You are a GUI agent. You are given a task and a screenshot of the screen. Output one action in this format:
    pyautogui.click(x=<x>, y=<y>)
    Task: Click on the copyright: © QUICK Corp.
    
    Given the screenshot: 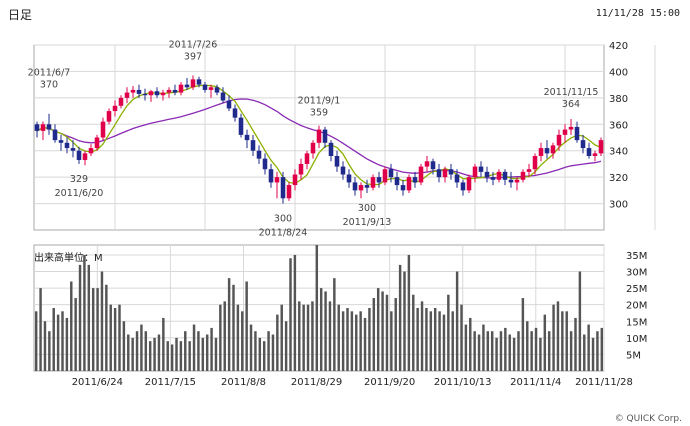 What is the action you would take?
    pyautogui.click(x=648, y=419)
    